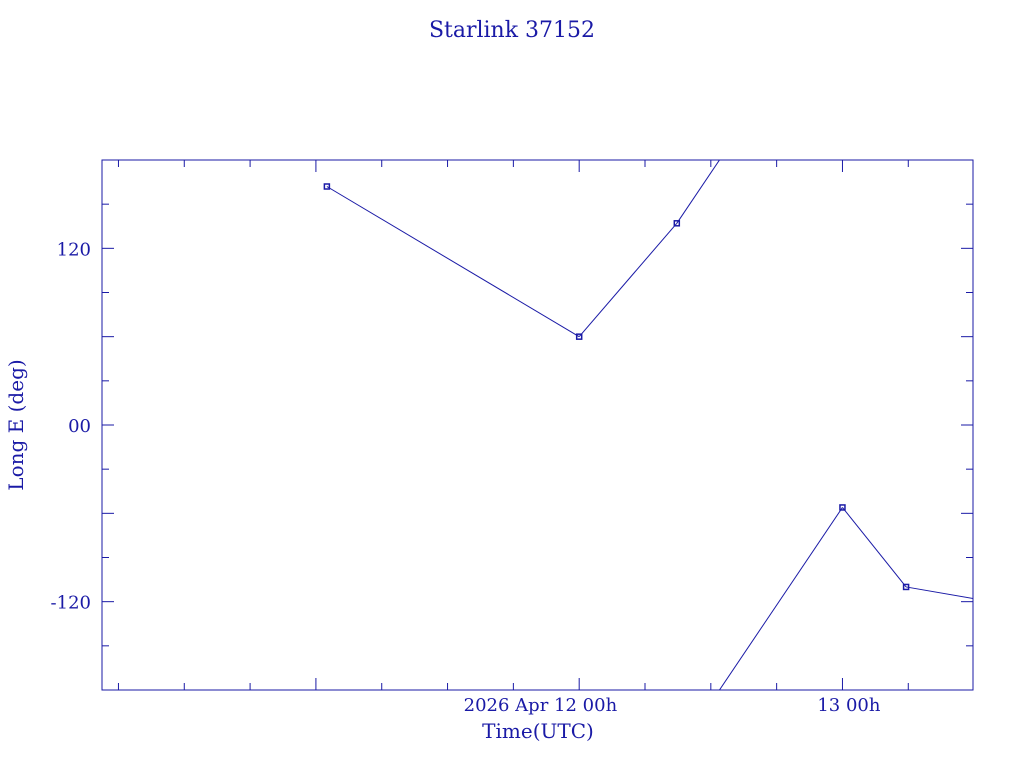 This screenshot has width=1024, height=768. What do you see at coordinates (512, 30) in the screenshot?
I see `chart-title: Starlink 37152` at bounding box center [512, 30].